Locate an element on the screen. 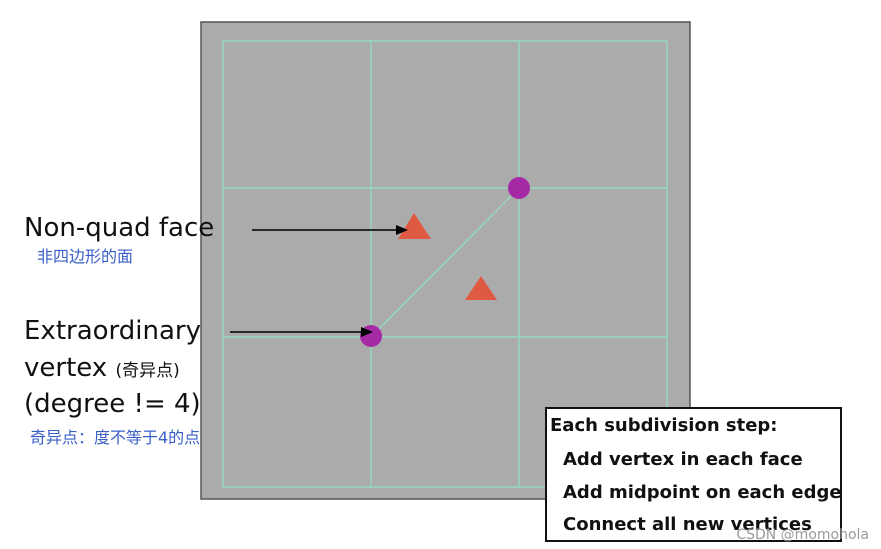  extraordinary-label-line3: (degree != 4) is located at coordinates (112, 404).